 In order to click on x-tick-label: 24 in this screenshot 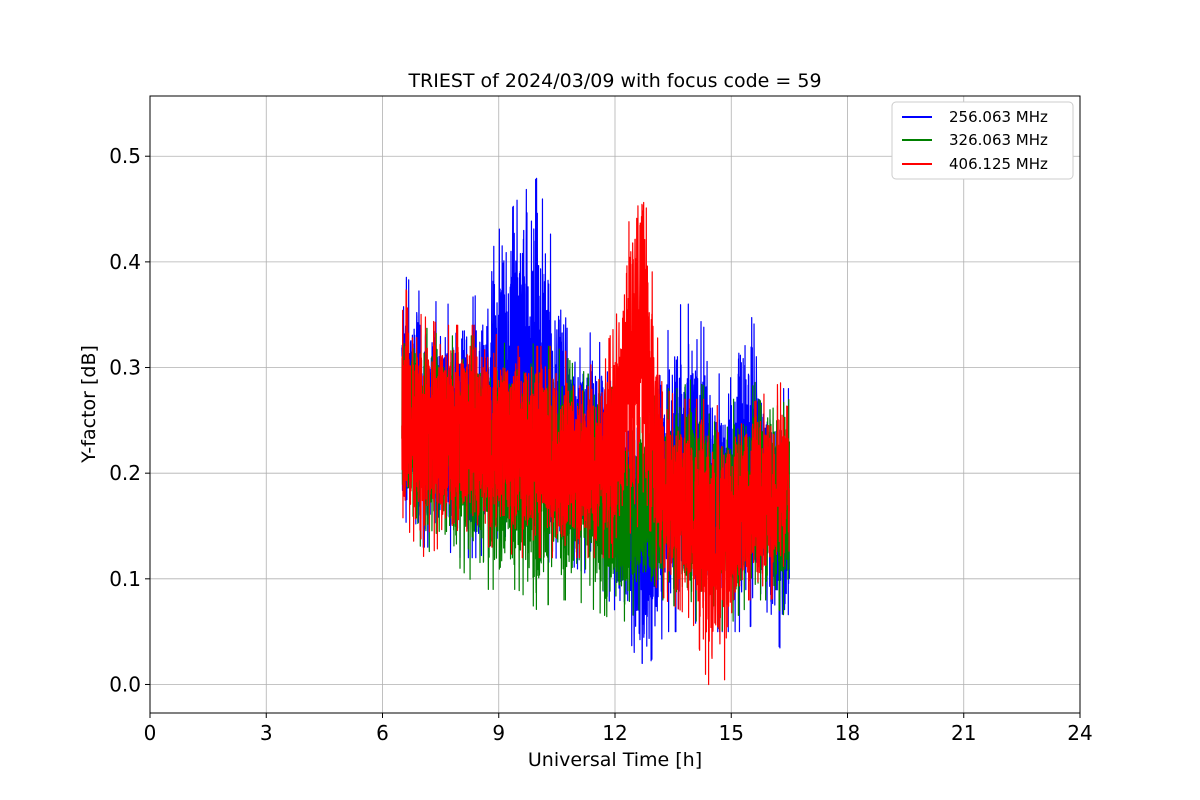, I will do `click(1079, 733)`.